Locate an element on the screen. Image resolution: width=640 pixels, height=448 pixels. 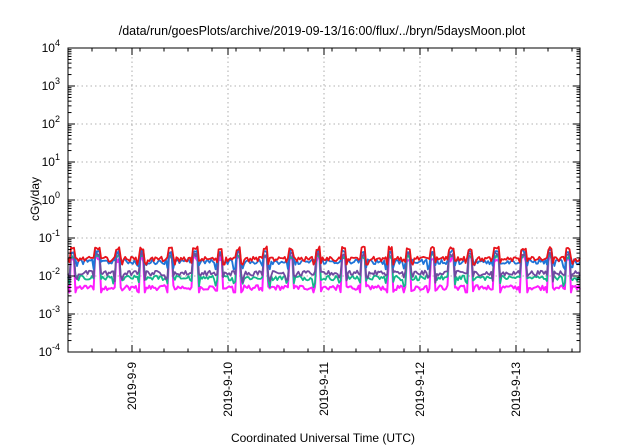
y-tick-label: 10⁻² is located at coordinates (49, 274).